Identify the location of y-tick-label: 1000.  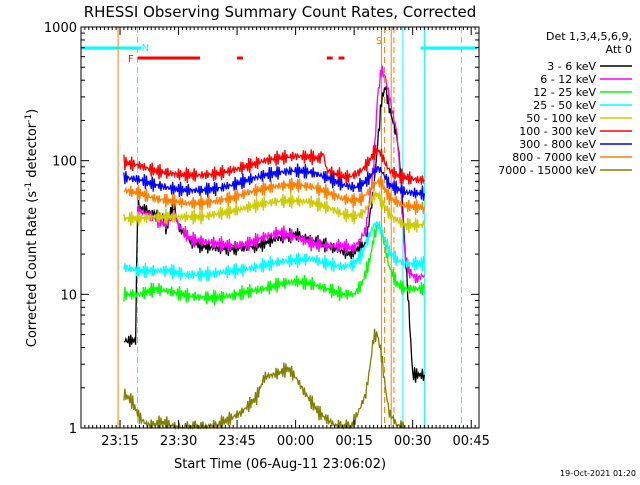
(60, 28).